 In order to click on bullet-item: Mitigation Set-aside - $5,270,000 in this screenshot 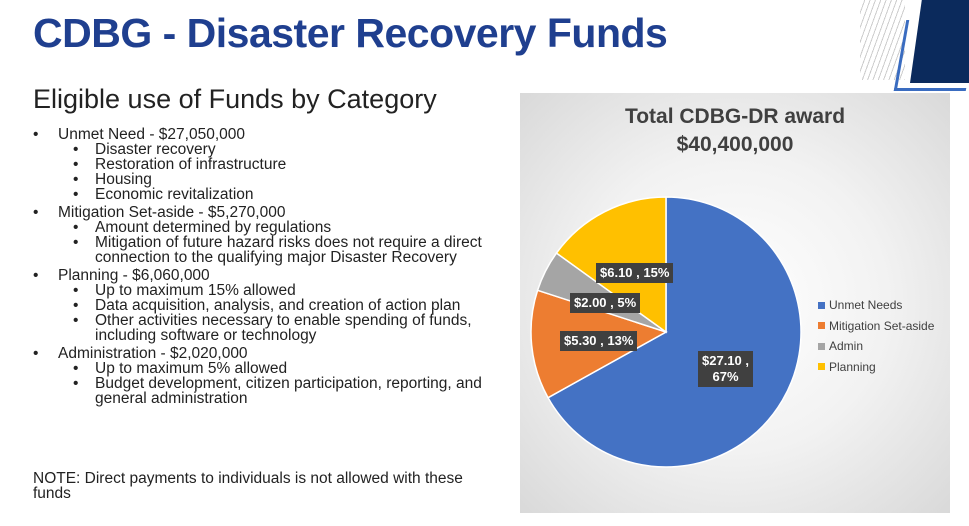, I will do `click(268, 213)`.